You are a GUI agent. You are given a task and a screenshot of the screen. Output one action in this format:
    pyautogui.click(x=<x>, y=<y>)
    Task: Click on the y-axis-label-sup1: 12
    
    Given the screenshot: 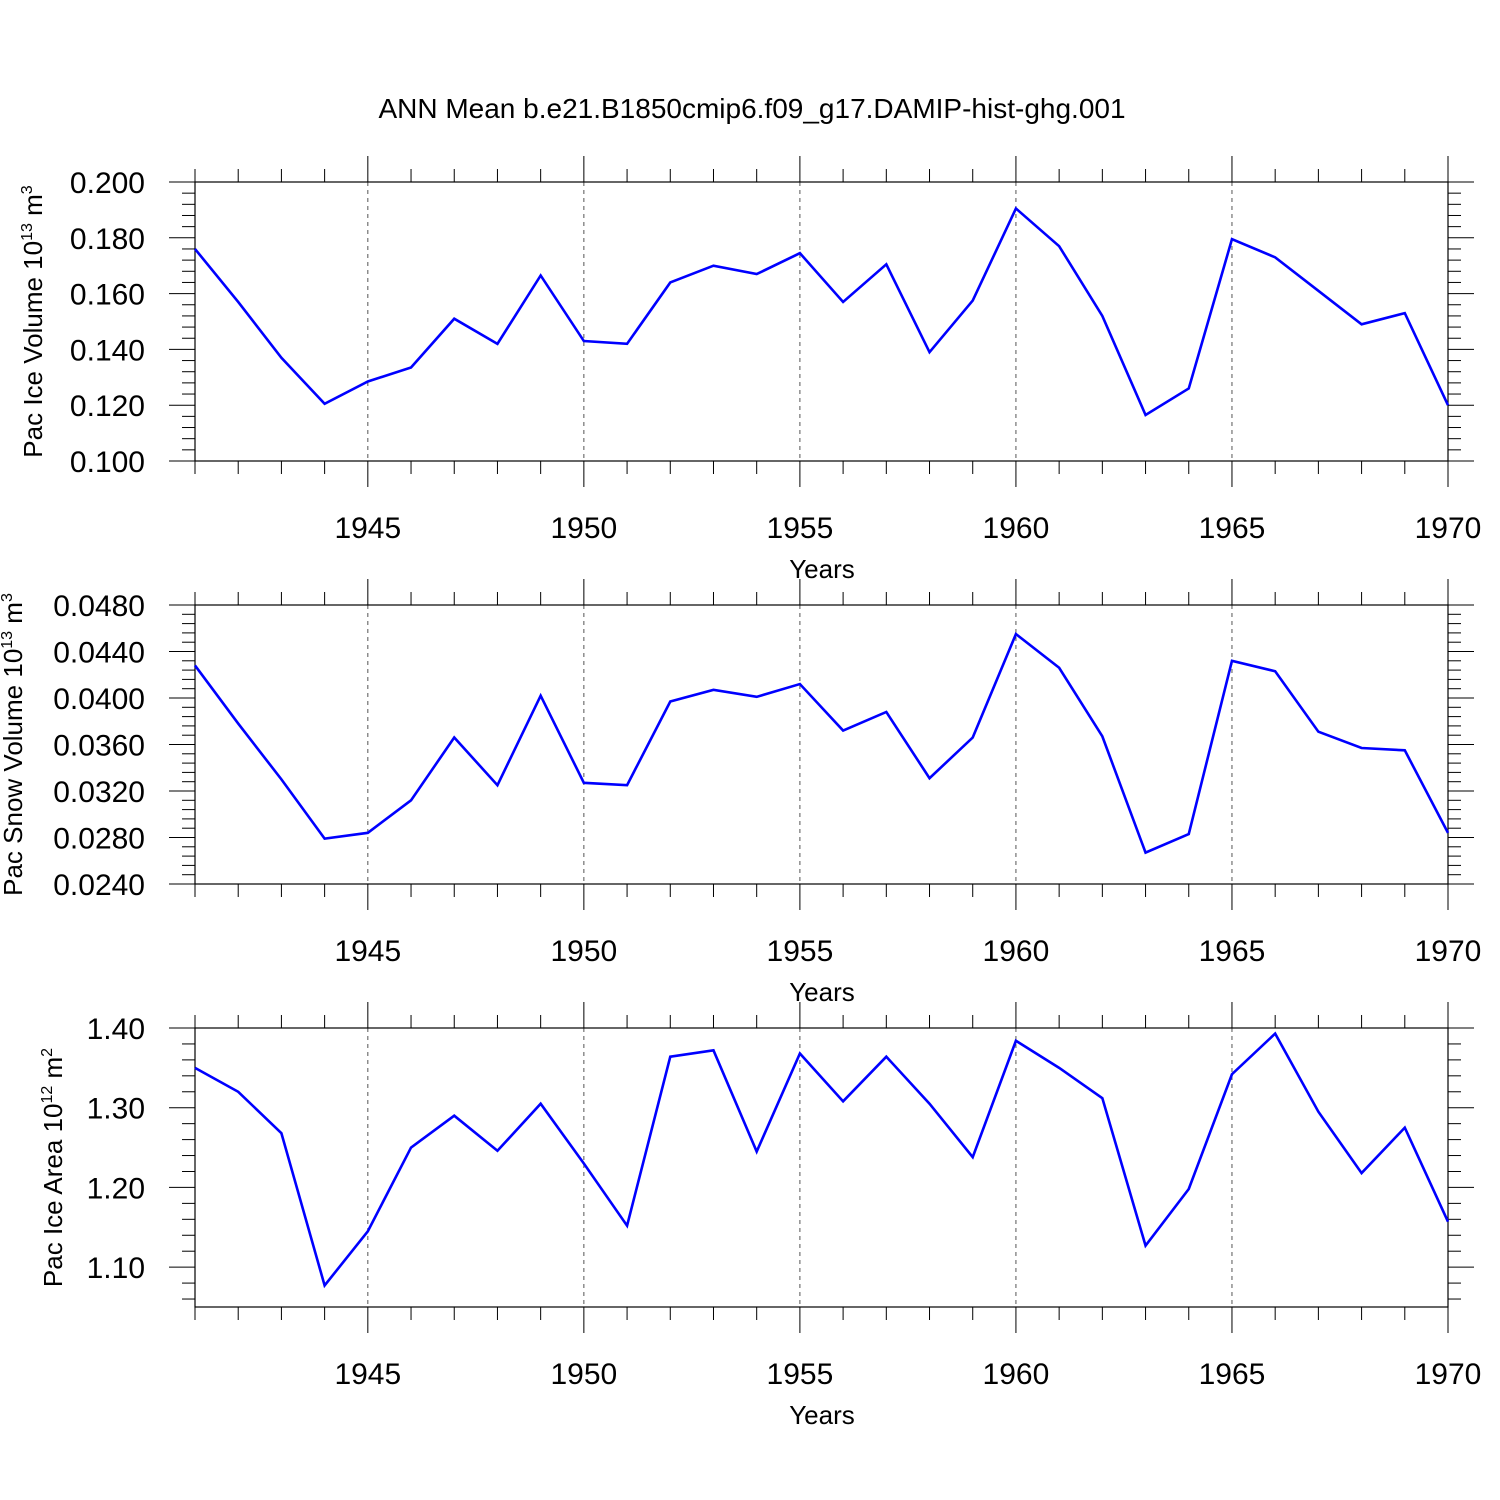 What is the action you would take?
    pyautogui.click(x=47, y=1095)
    